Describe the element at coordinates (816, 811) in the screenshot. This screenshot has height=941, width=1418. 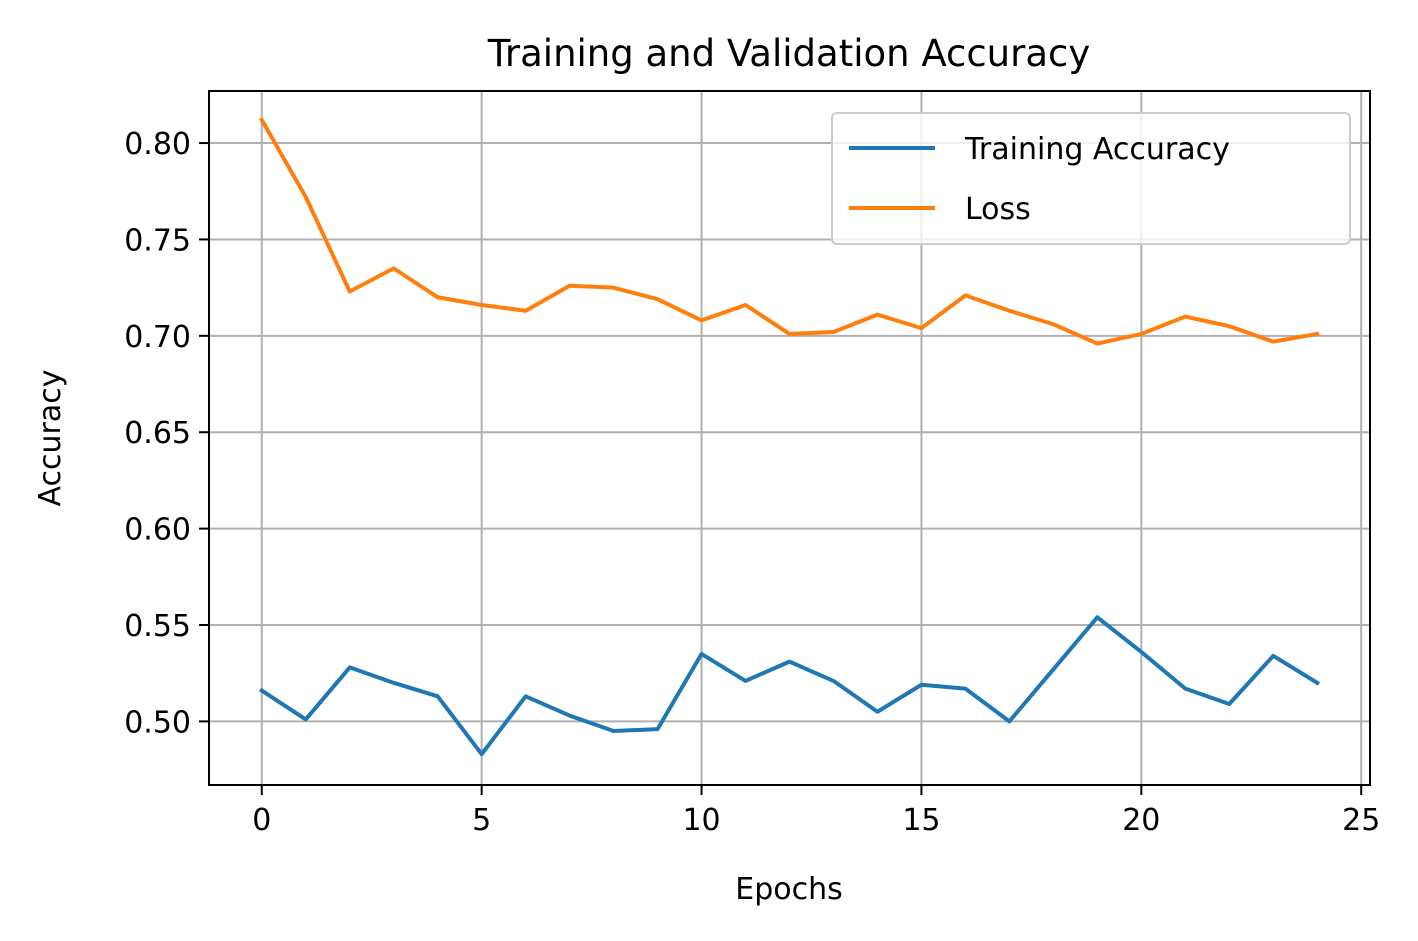
I see `x-axis-ticks: 0 5 10 15 20 25` at that location.